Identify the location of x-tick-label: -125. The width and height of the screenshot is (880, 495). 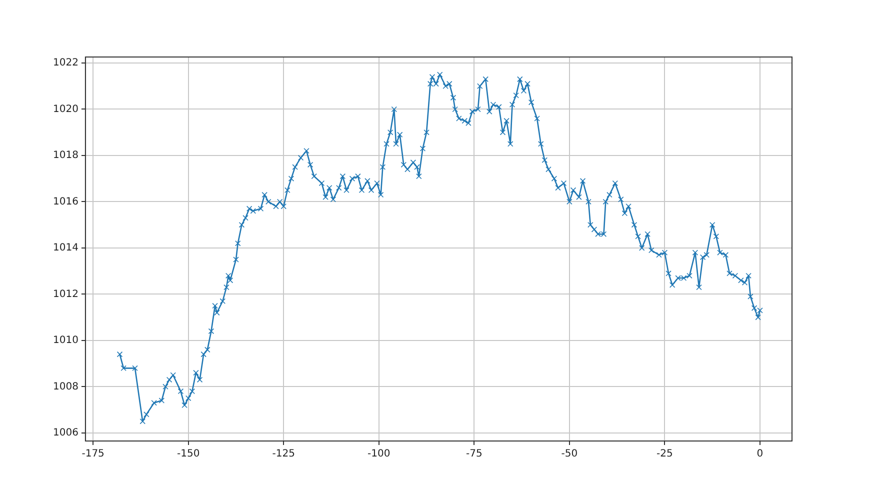
(283, 454).